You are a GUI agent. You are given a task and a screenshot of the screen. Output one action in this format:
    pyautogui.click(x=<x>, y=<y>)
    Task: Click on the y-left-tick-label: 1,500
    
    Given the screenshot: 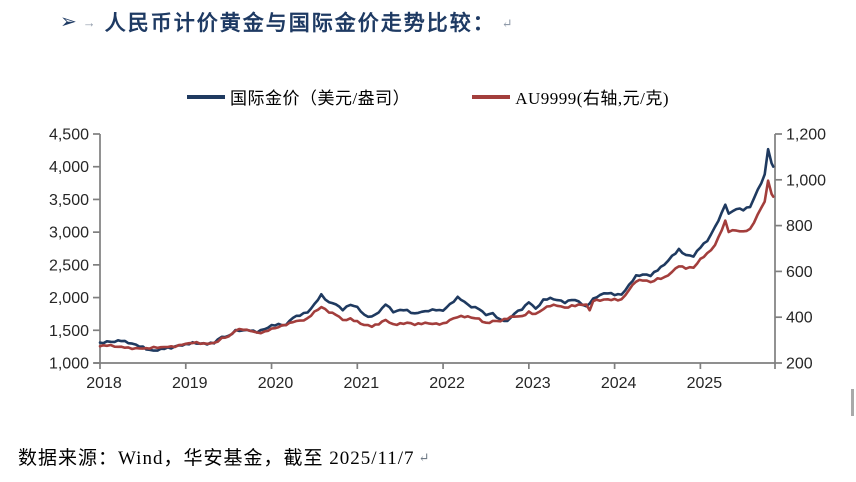 What is the action you would take?
    pyautogui.click(x=69, y=331)
    